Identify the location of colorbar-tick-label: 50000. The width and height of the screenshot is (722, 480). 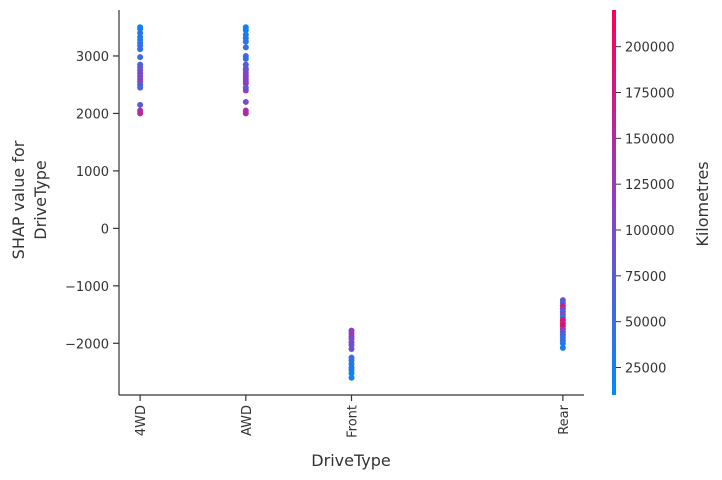
(645, 323).